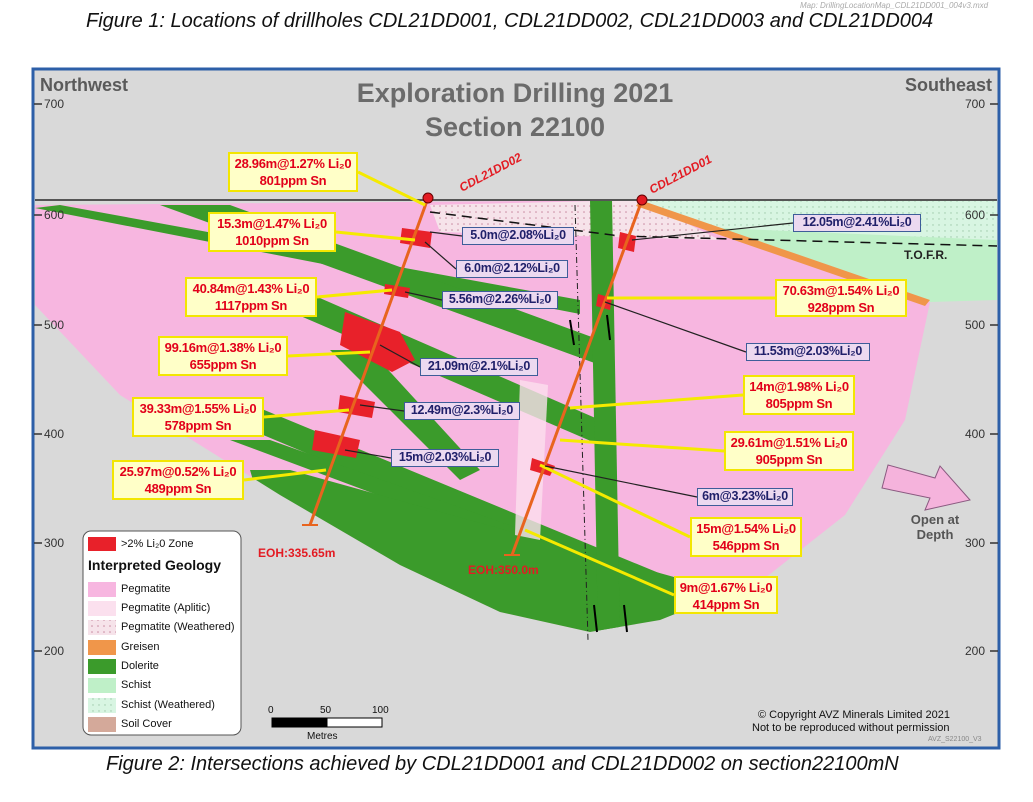 The height and width of the screenshot is (802, 1033). What do you see at coordinates (140, 647) in the screenshot?
I see `legend-item: Greisen` at bounding box center [140, 647].